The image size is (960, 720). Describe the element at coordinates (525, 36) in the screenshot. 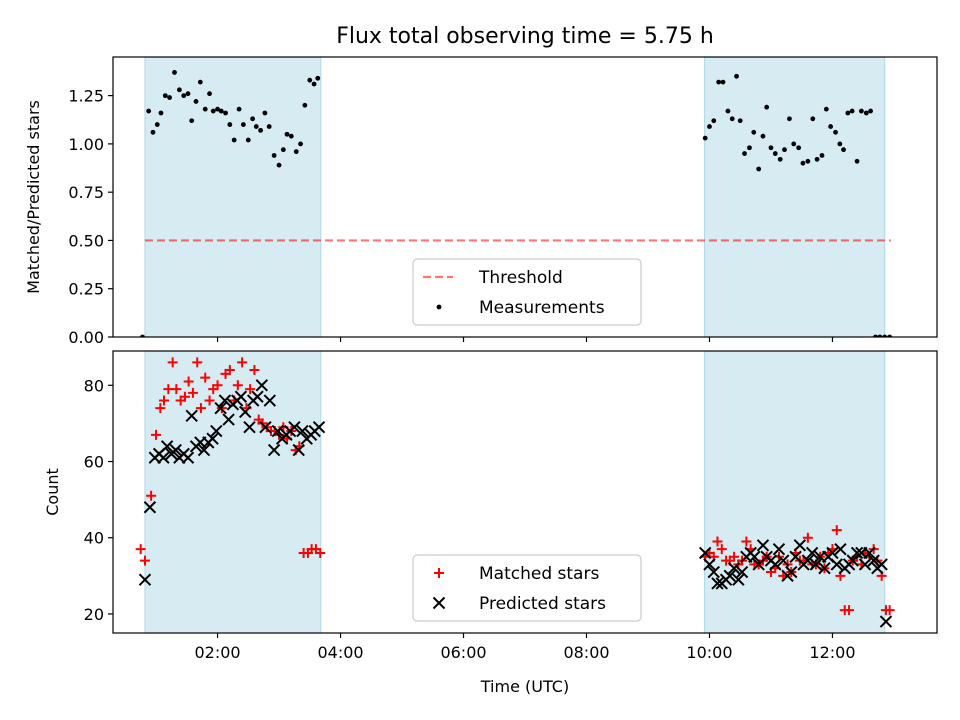

I see `chart-title: Flux total observing time = 5.75 h` at that location.